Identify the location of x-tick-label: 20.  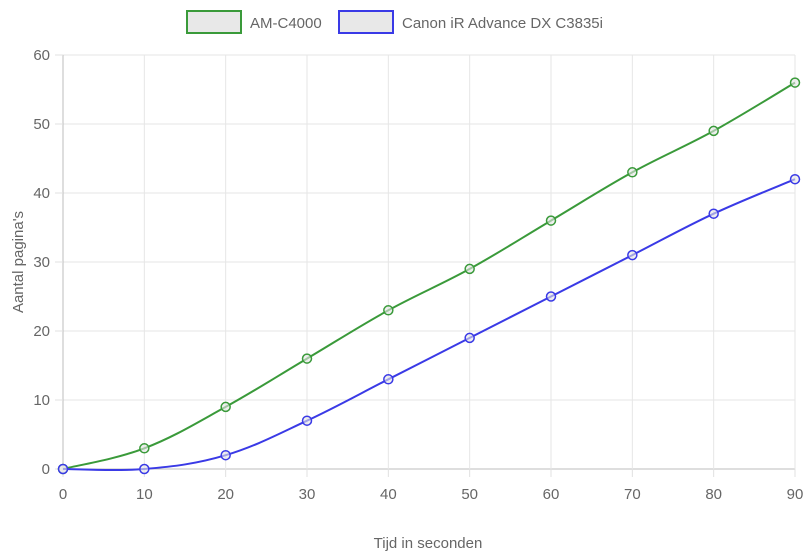
(225, 494).